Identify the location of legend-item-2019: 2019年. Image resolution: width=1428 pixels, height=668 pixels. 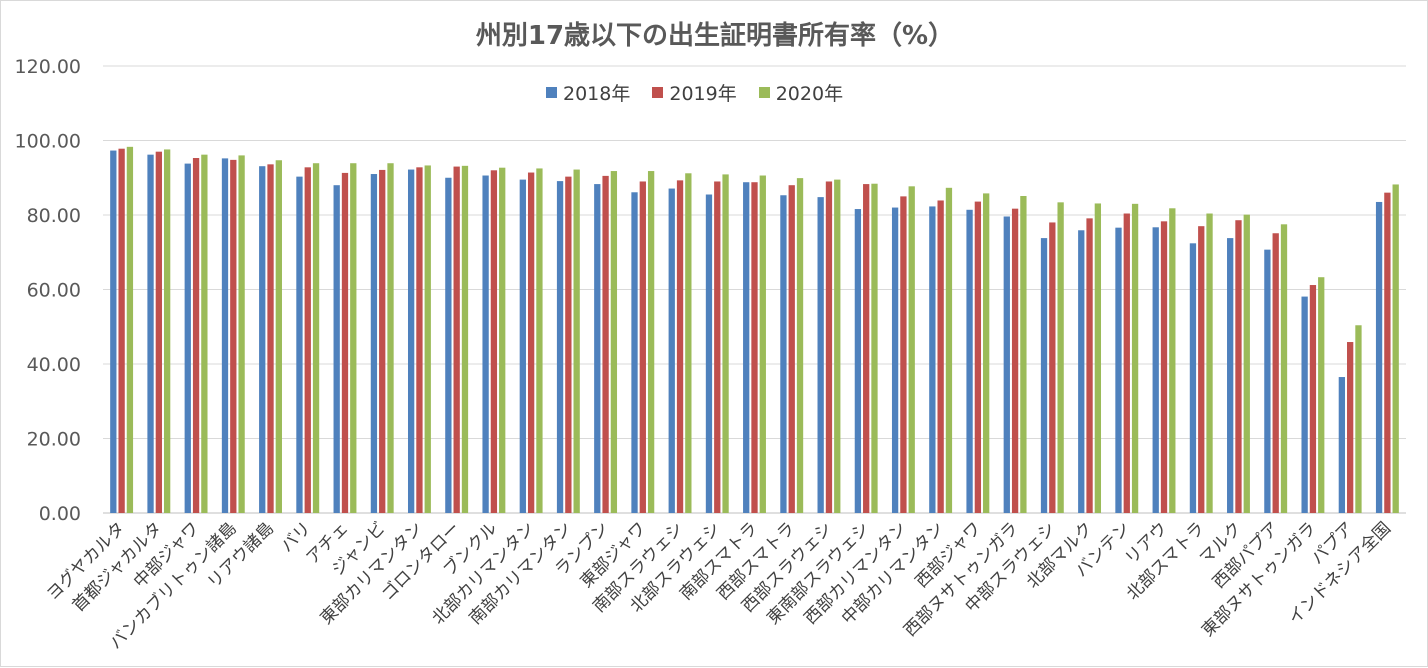
(694, 92).